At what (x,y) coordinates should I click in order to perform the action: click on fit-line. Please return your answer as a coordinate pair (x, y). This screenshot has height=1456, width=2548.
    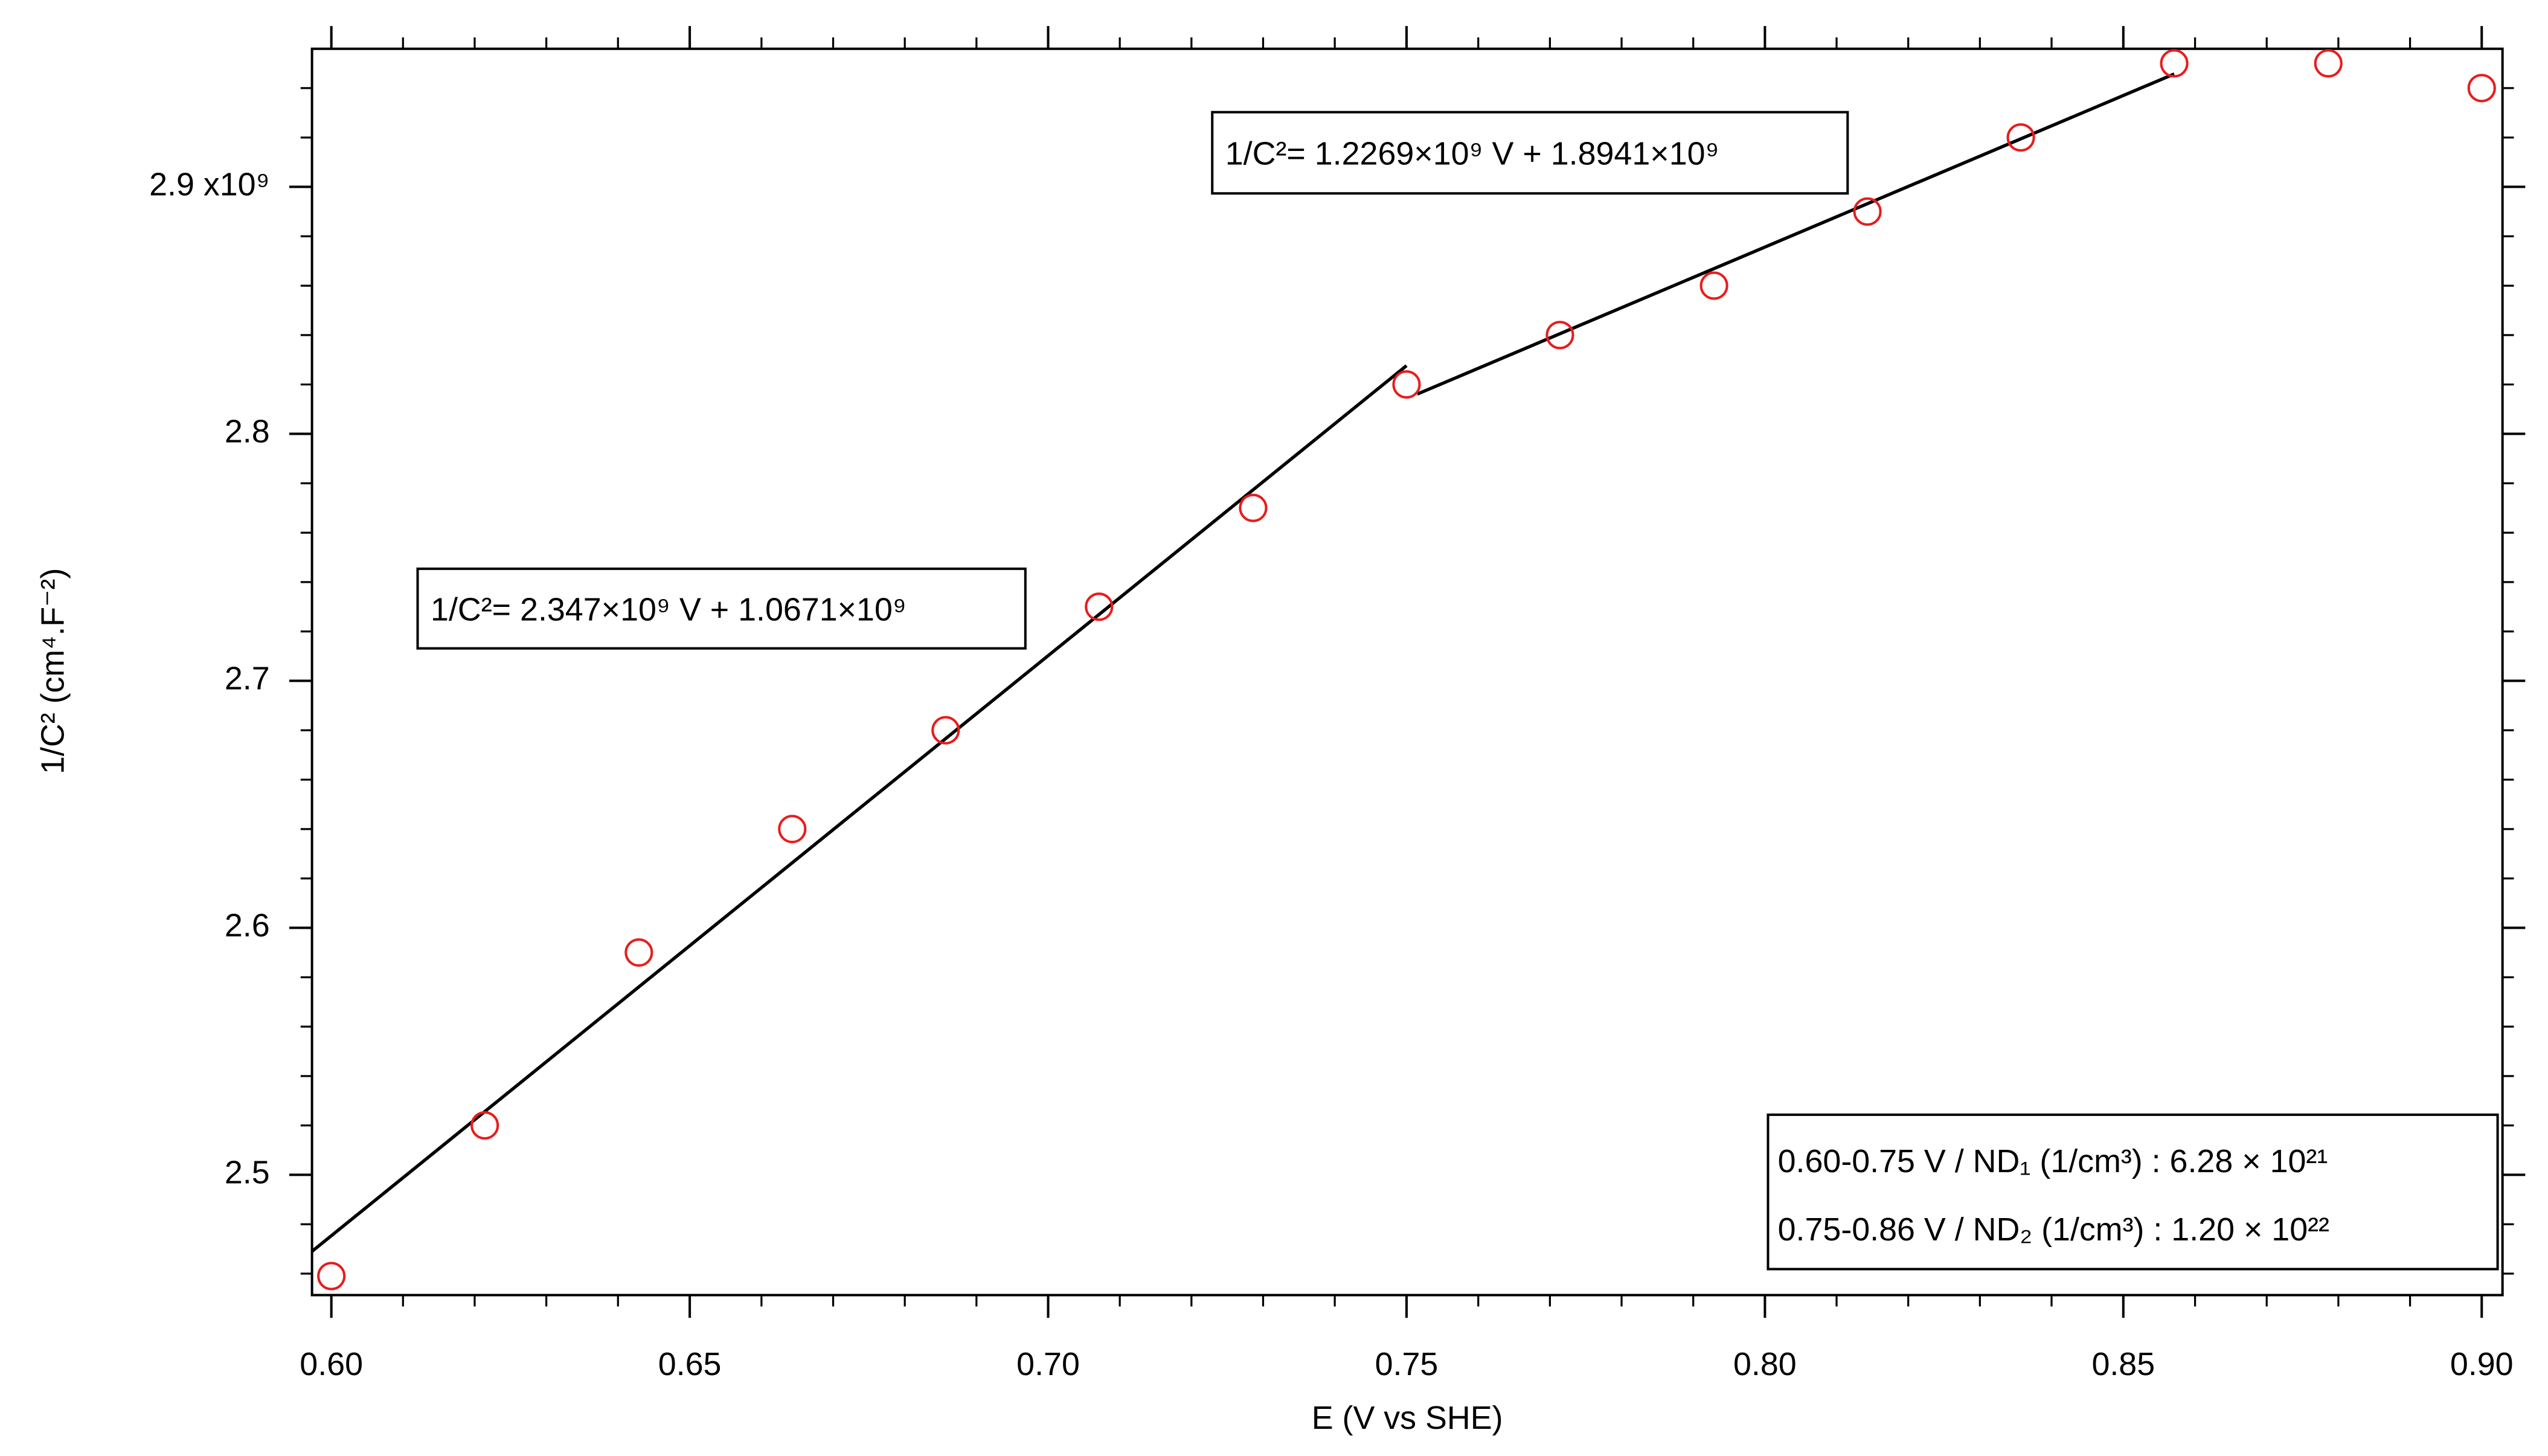
    Looking at the image, I should click on (1795, 234).